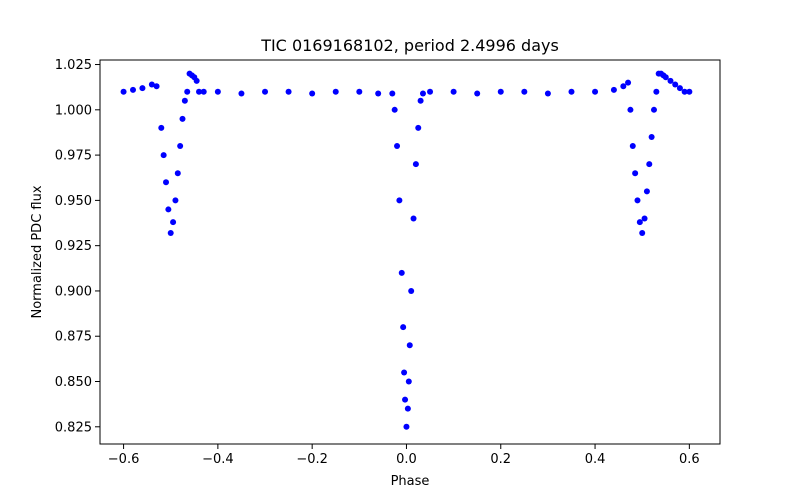 The image size is (800, 500). Describe the element at coordinates (73, 337) in the screenshot. I see `y-tick-label: 0.875` at that location.